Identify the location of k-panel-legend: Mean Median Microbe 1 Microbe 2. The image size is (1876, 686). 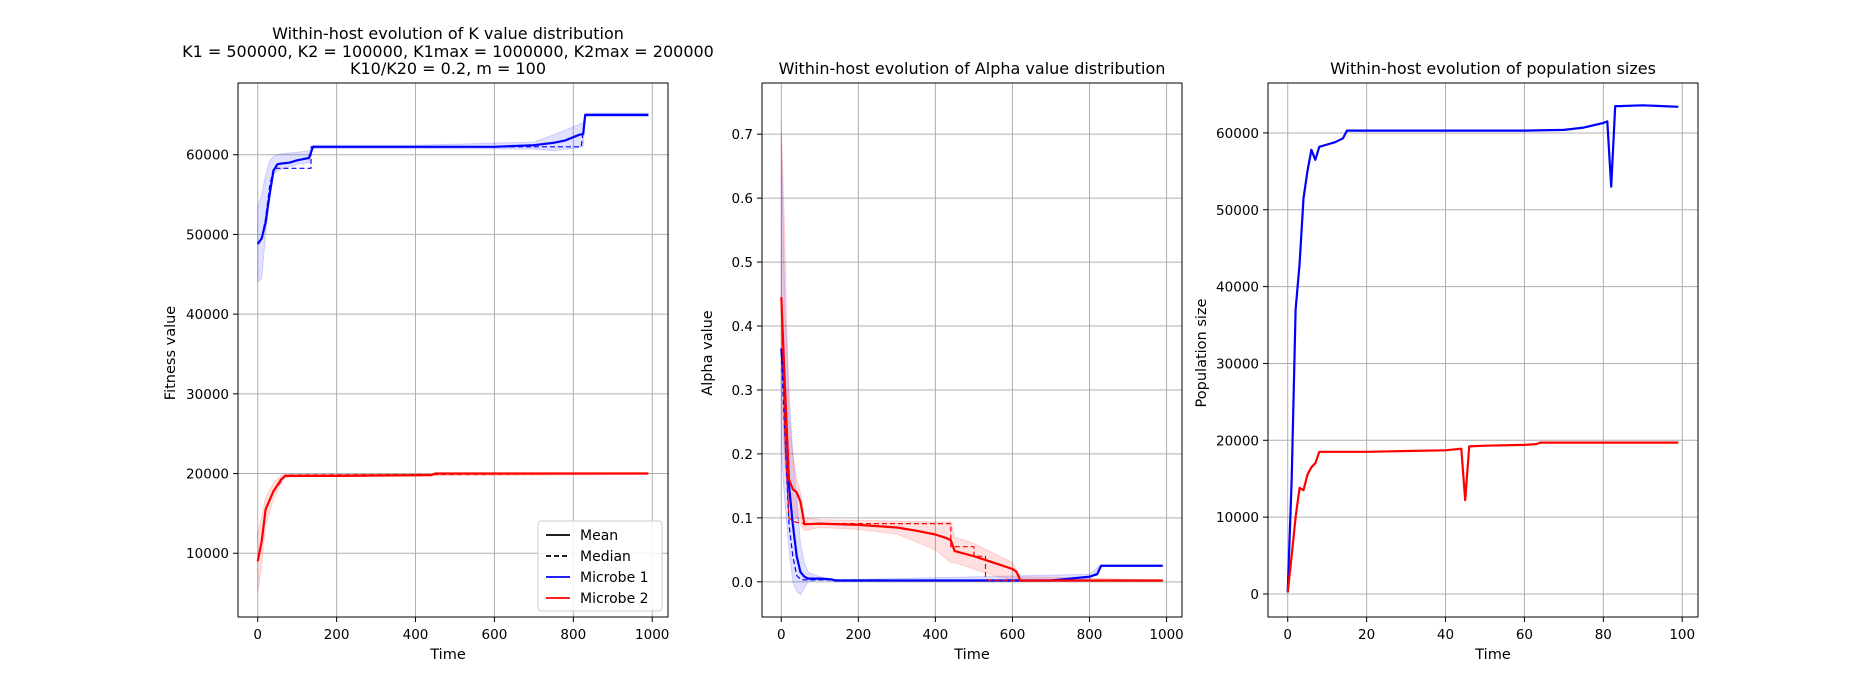
(600, 566).